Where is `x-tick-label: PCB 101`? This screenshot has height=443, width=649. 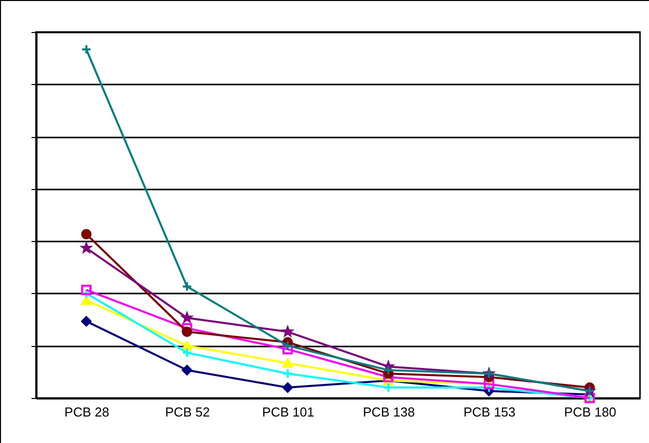 x-tick-label: PCB 101 is located at coordinates (288, 412).